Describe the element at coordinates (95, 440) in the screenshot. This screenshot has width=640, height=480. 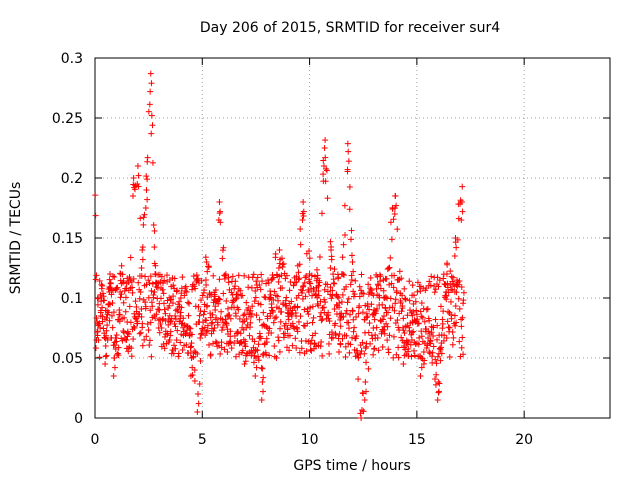
I see `x-tick-label: 0` at that location.